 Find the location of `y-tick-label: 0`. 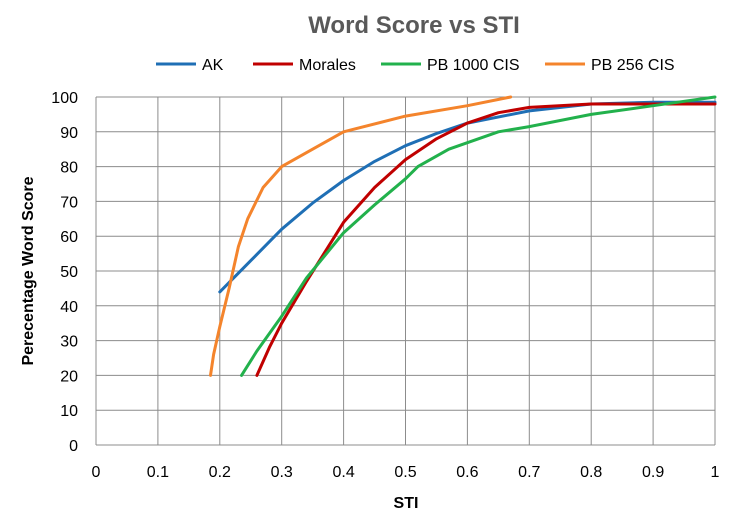

y-tick-label: 0 is located at coordinates (73, 446).